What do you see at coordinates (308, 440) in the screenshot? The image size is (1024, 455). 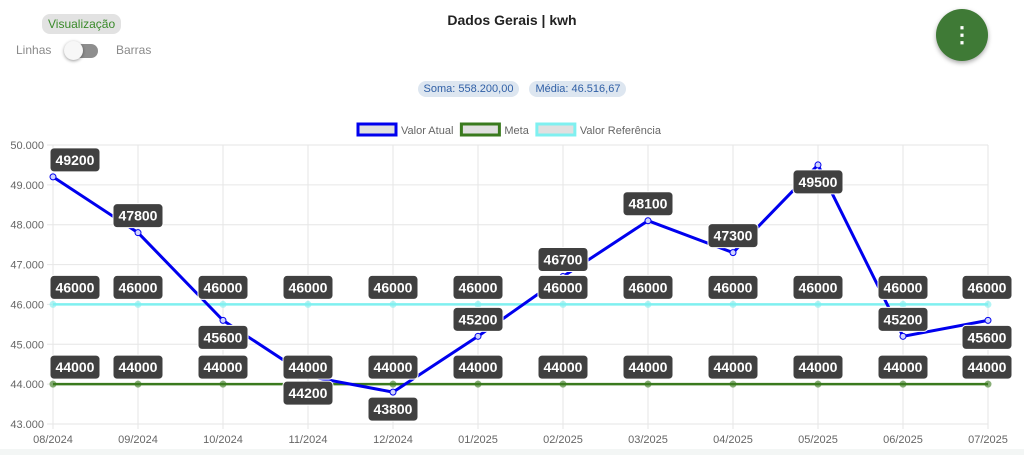 I see `x-tick-label: 11/2024` at bounding box center [308, 440].